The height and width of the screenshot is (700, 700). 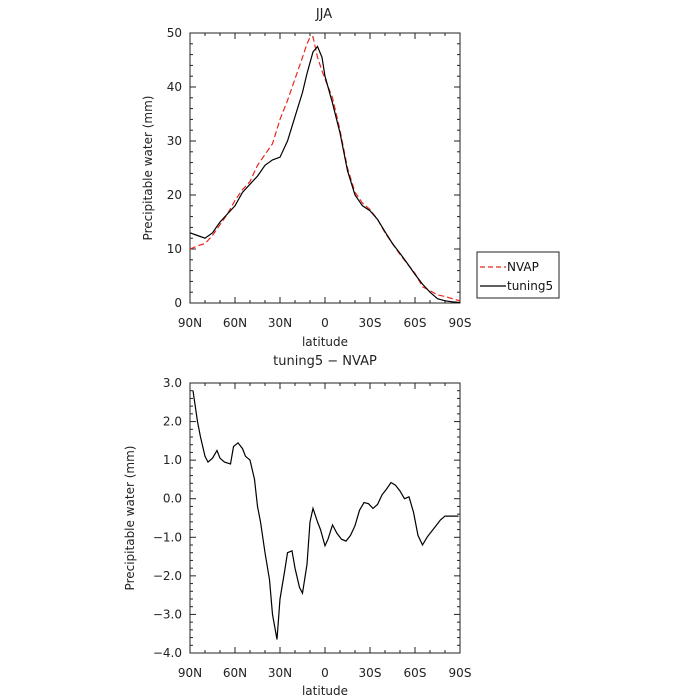 I want to click on bottom-x-tick-label-0: 0, so click(x=325, y=673).